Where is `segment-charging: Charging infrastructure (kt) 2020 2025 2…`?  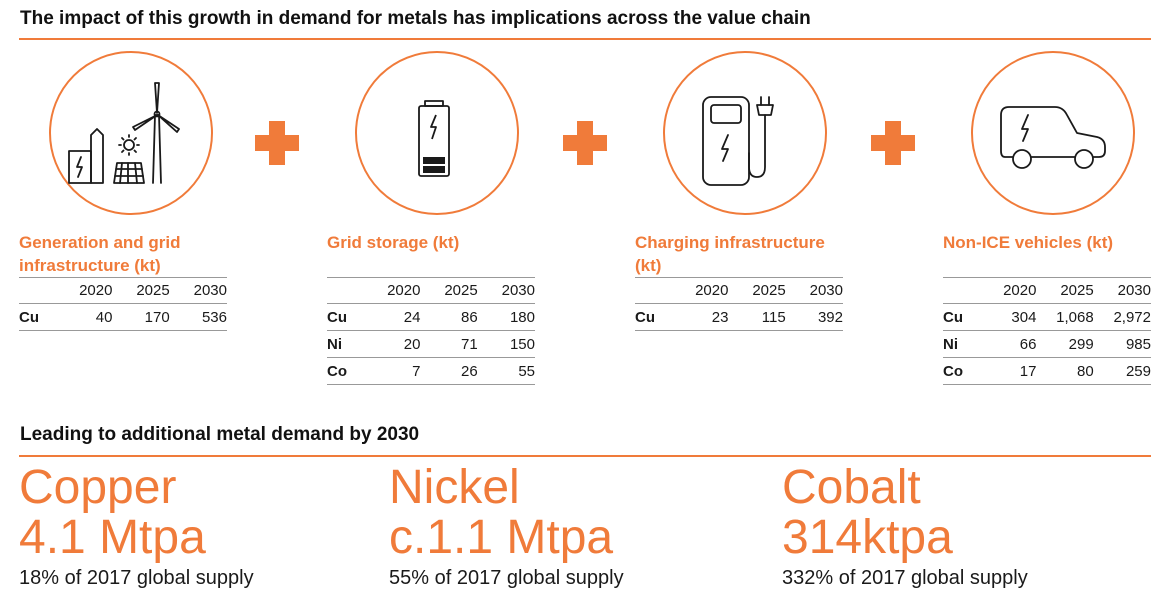
segment-charging: Charging infrastructure (kt) 2020 2025 2… is located at coordinates (739, 281).